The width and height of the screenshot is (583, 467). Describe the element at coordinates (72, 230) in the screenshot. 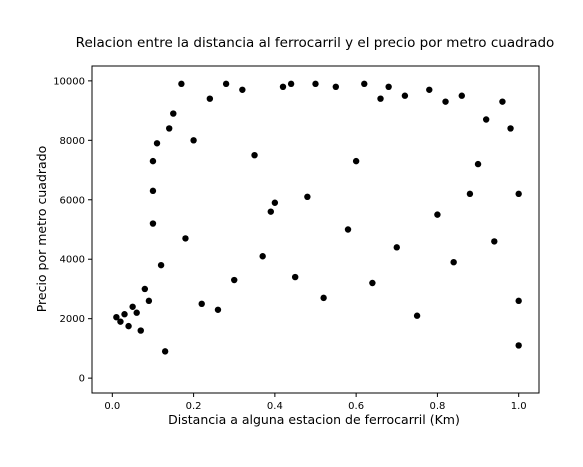

I see `y-axis: 0 2000 4000 6000 8000 10000` at that location.